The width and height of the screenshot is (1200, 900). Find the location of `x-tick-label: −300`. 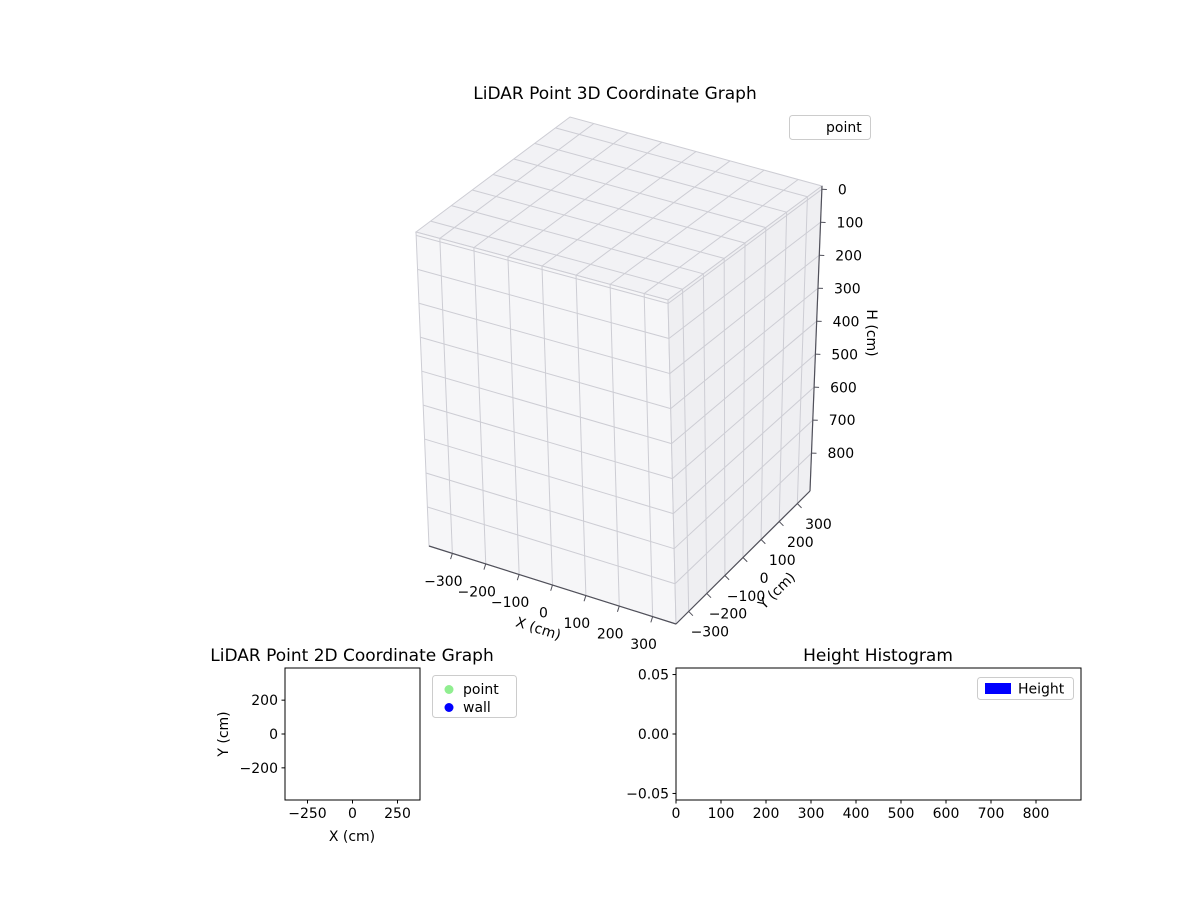

x-tick-label: −300 is located at coordinates (443, 582).